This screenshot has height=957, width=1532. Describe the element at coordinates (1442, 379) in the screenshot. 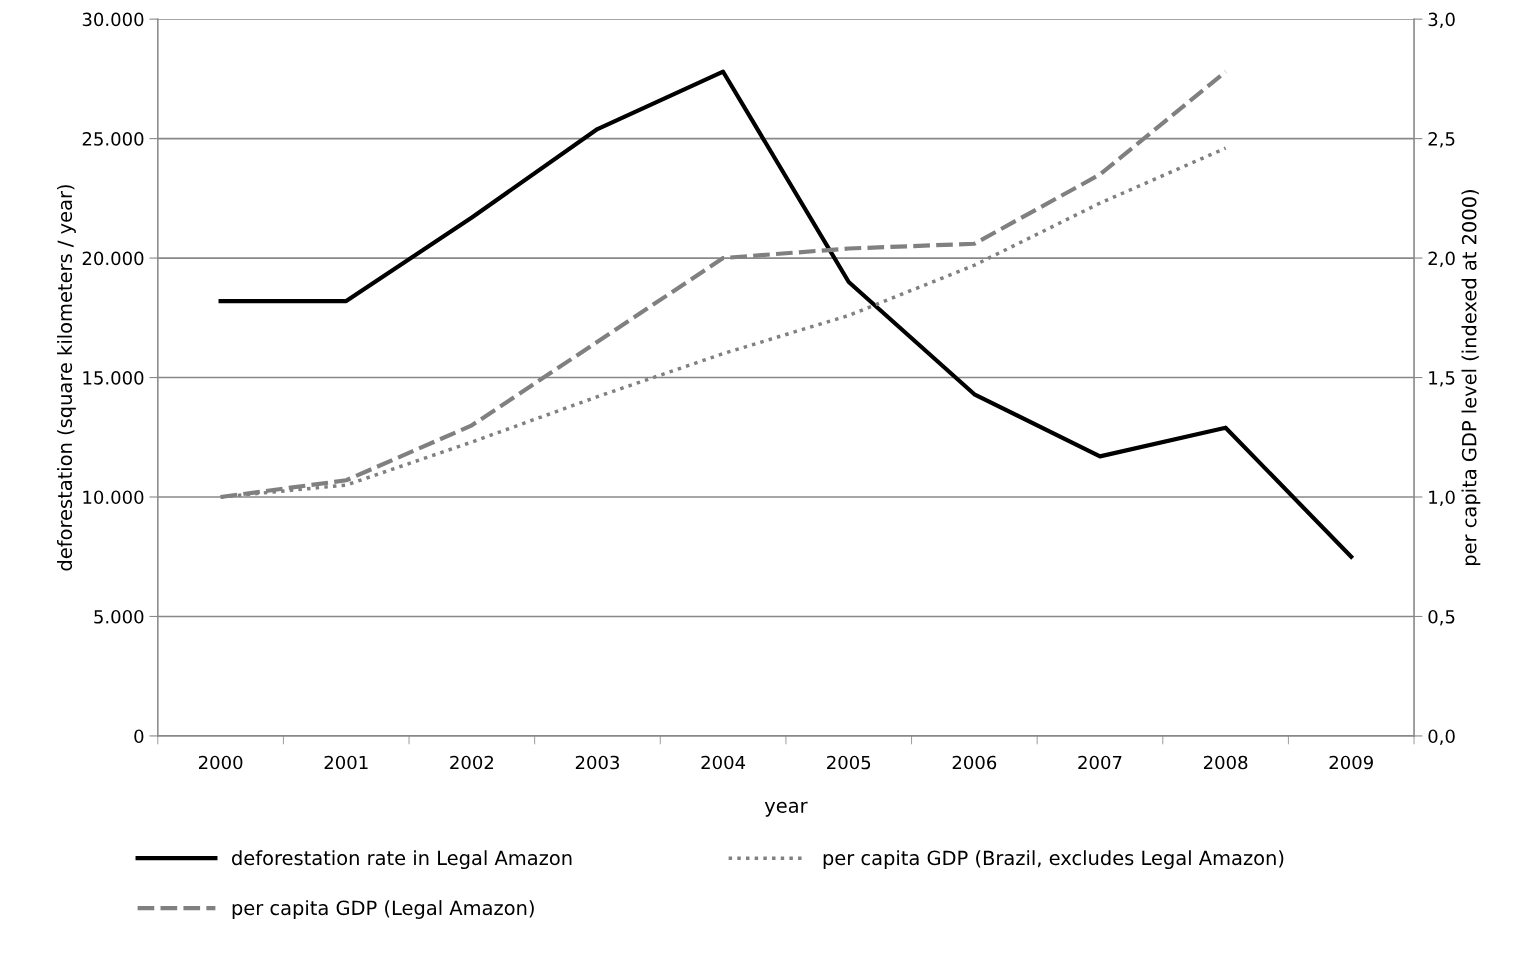

I see `y2-tick-label: 1,5` at that location.